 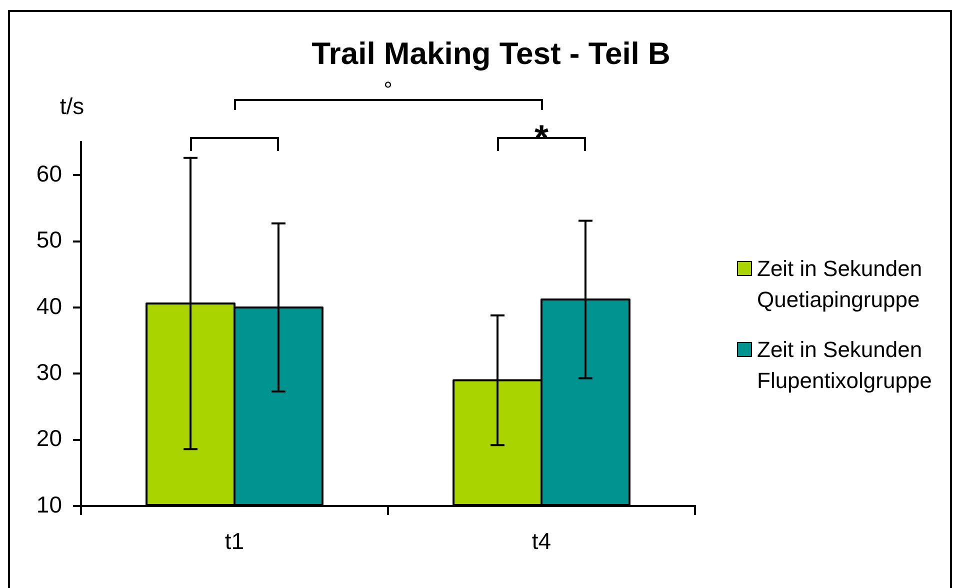 I want to click on y-tick-label: 30, so click(x=49, y=371).